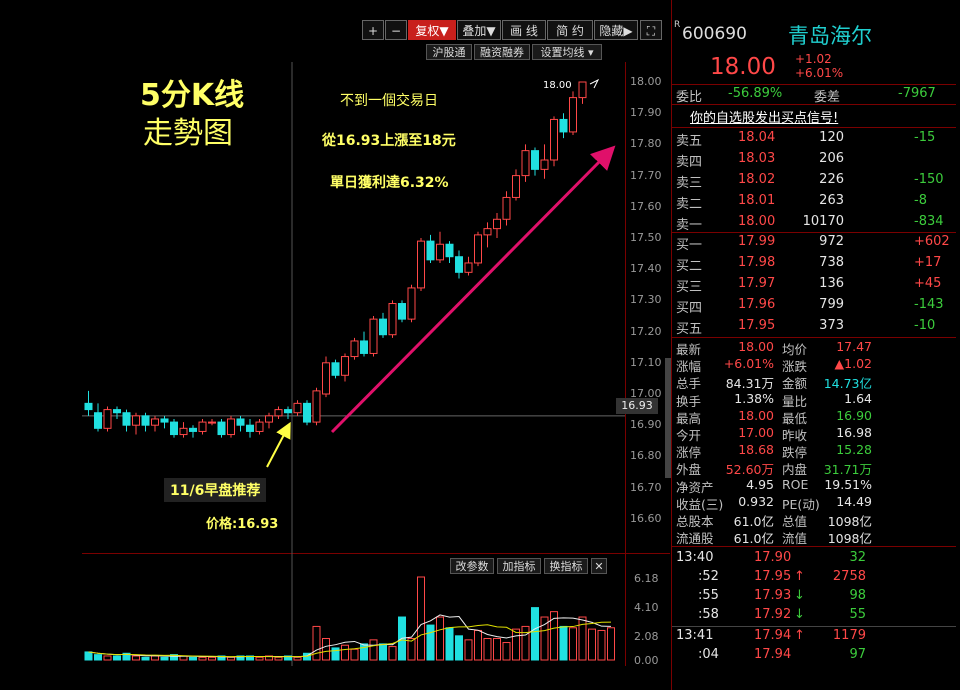 This screenshot has height=690, width=960. I want to click on stats-row: 最新 18.00 均价 17.47, so click(815, 348).